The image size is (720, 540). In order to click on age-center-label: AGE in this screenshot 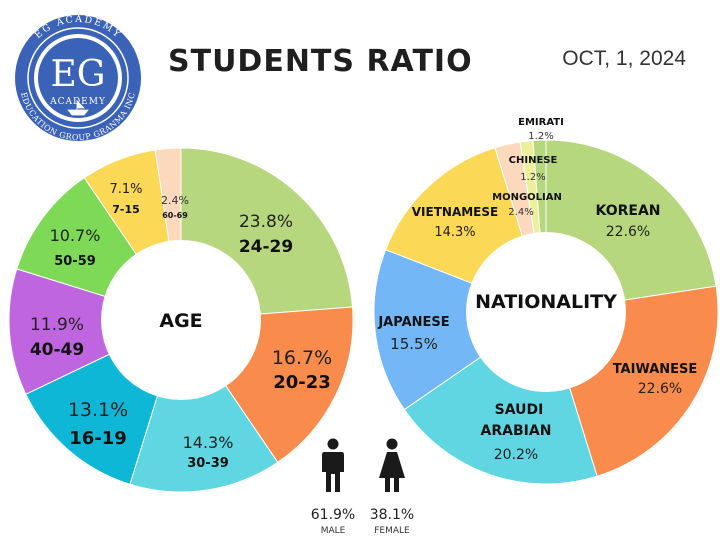, I will do `click(180, 321)`.